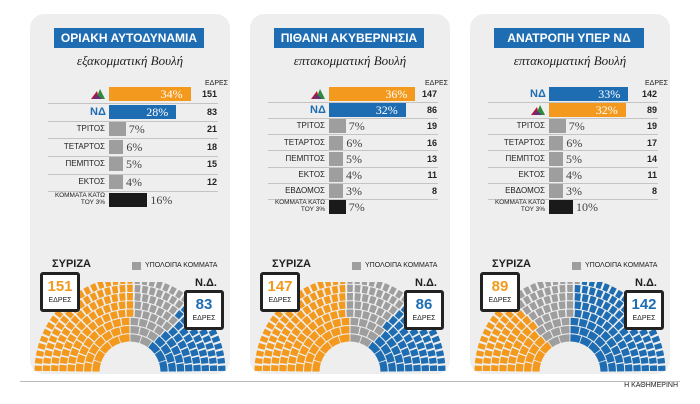 This screenshot has width=700, height=404. Describe the element at coordinates (570, 142) in the screenshot. I see `bar-row: ΤΕΤΑΡΤΟΣ 6% 17` at that location.